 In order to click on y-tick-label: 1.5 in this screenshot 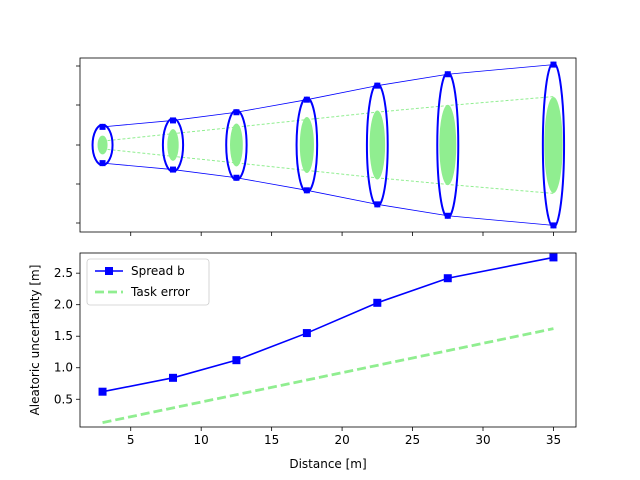, I will do `click(63, 336)`.